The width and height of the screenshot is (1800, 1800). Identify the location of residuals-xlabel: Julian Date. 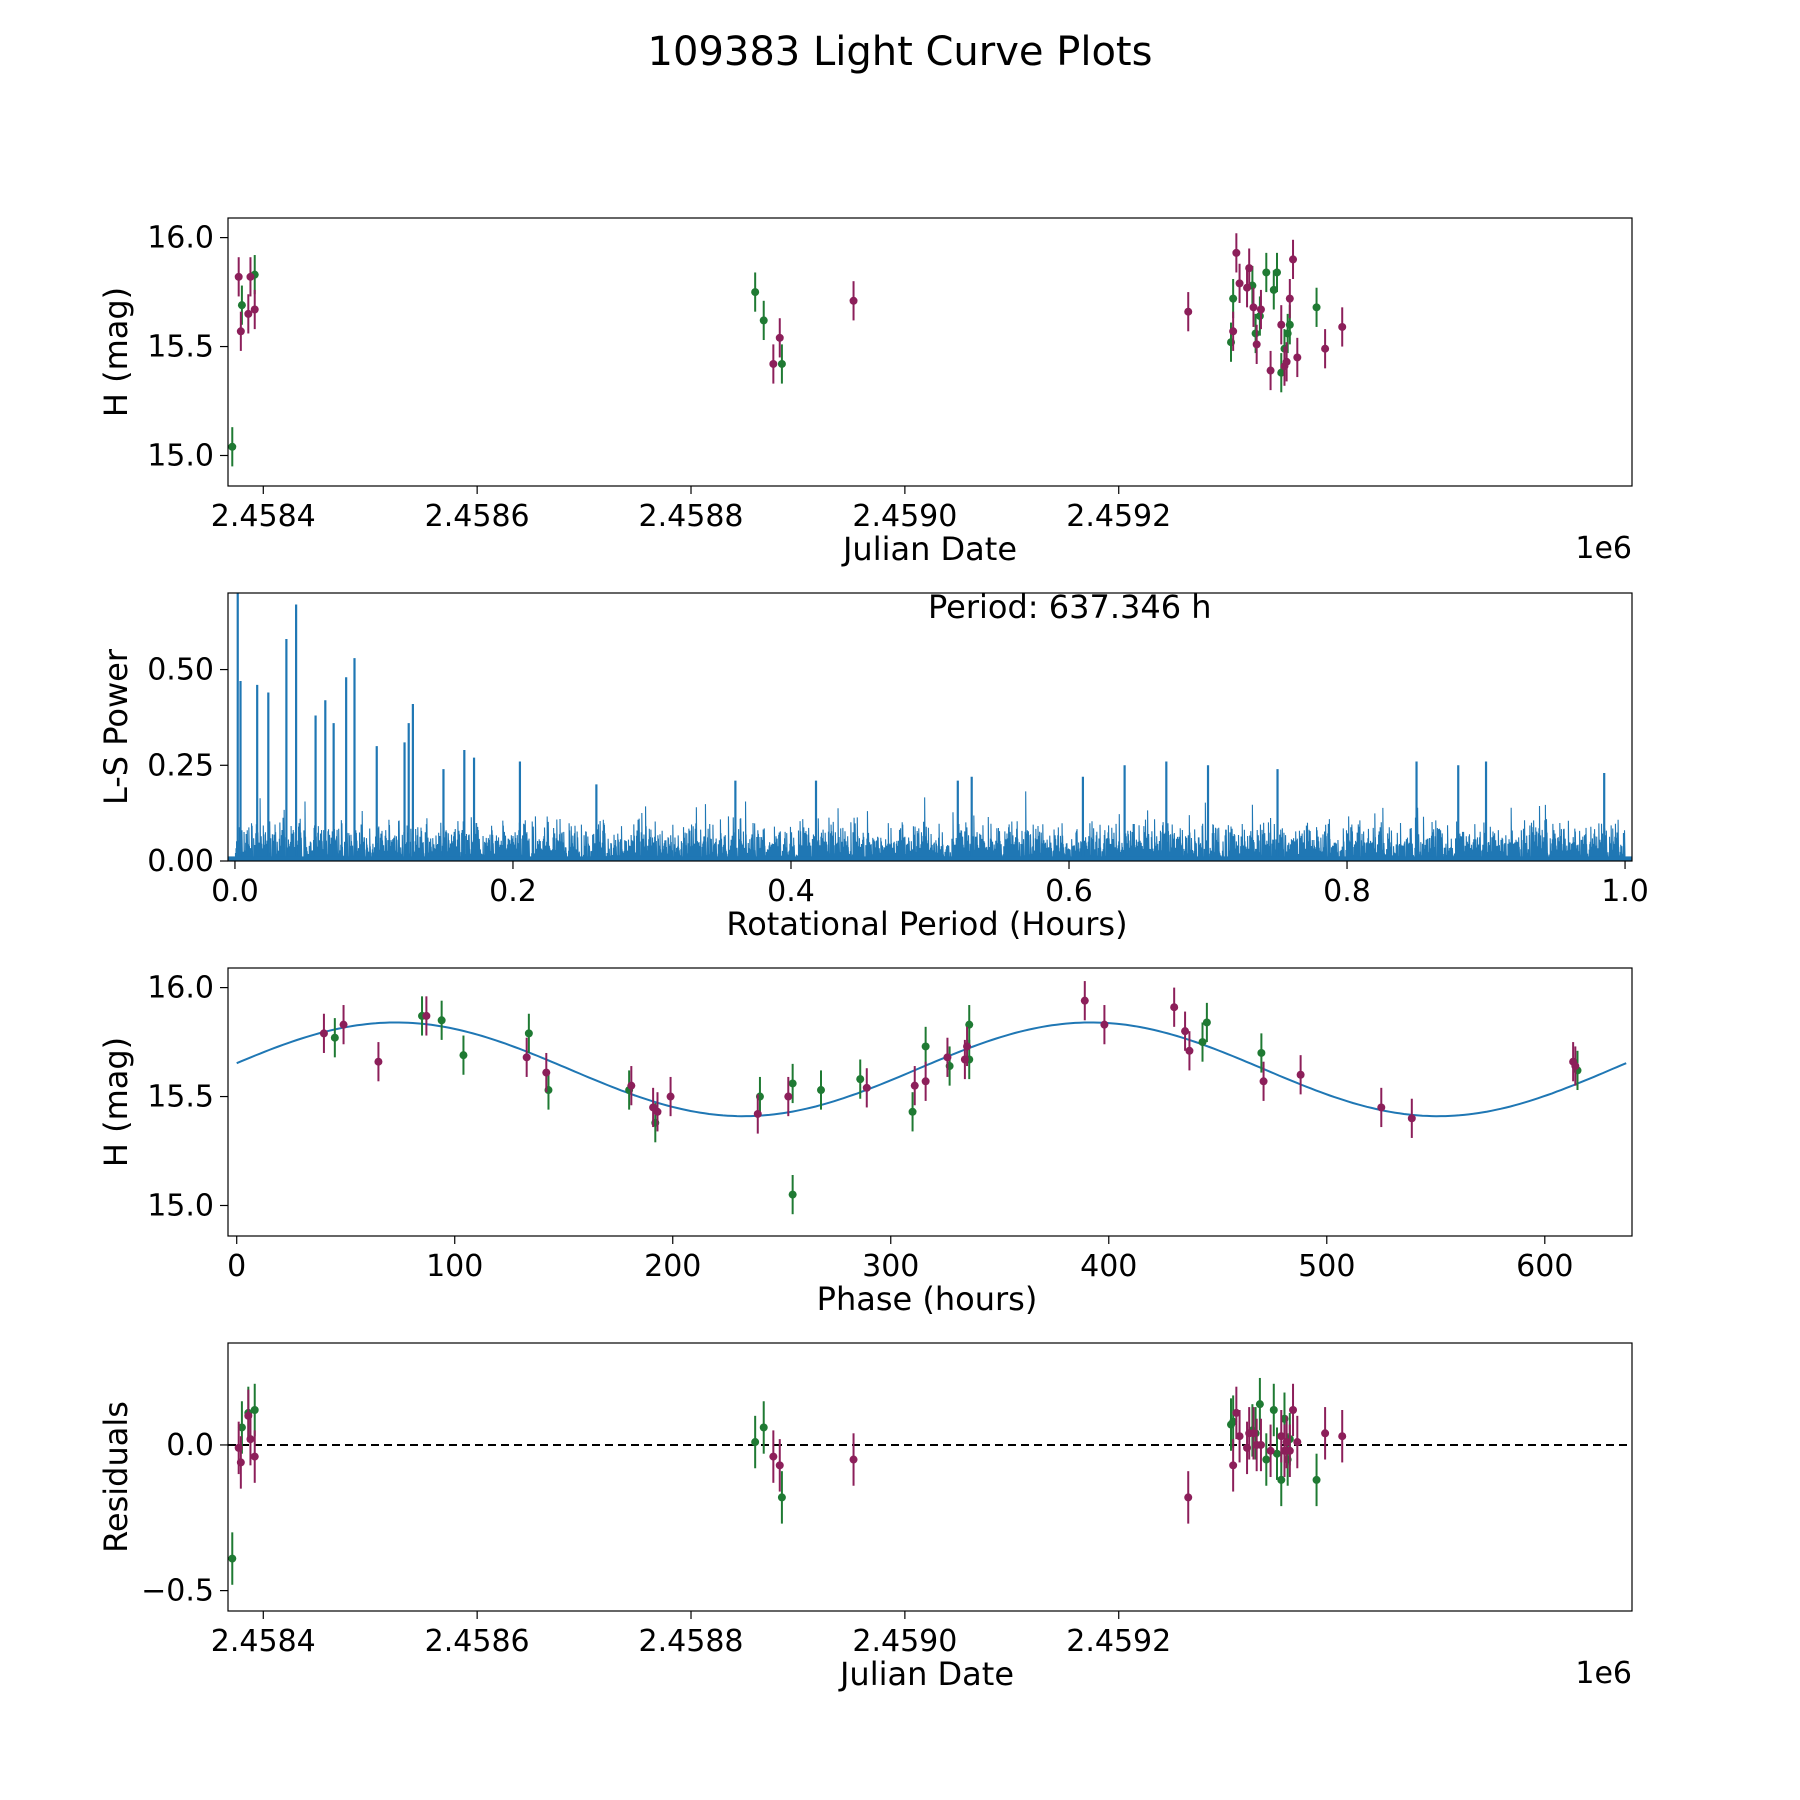
(926, 1674).